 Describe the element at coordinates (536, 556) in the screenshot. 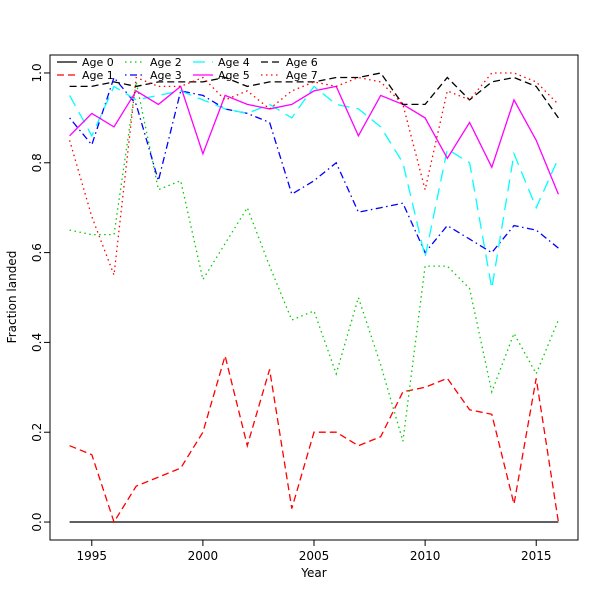

I see `x-tick-label: 2015` at that location.